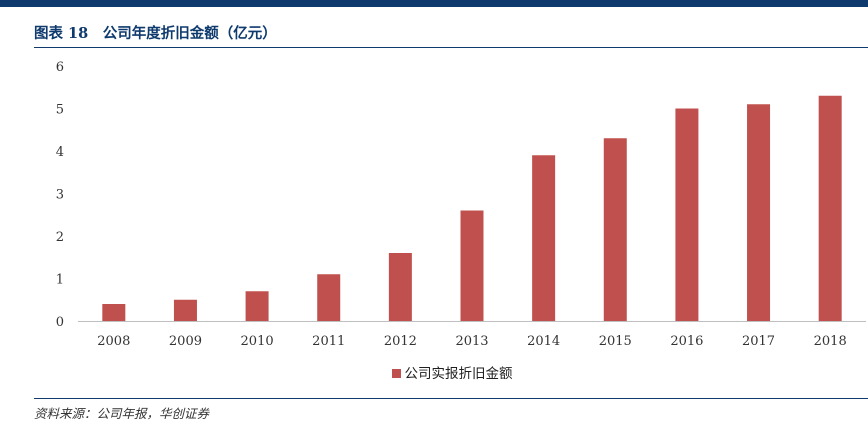  I want to click on legend: 公司实报折旧金额, so click(434, 372).